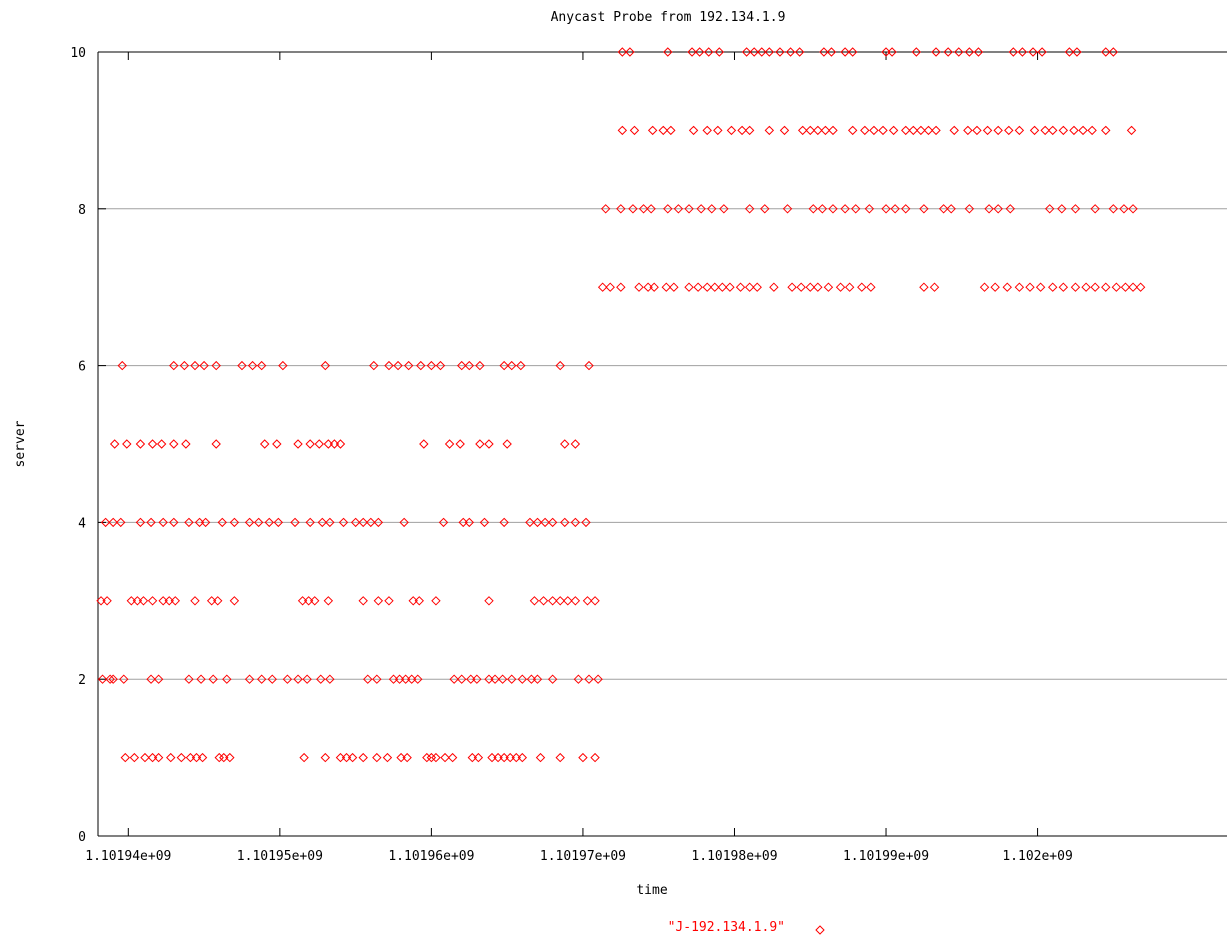  What do you see at coordinates (734, 856) in the screenshot?
I see `x-tick-label: 1.10198e+09` at bounding box center [734, 856].